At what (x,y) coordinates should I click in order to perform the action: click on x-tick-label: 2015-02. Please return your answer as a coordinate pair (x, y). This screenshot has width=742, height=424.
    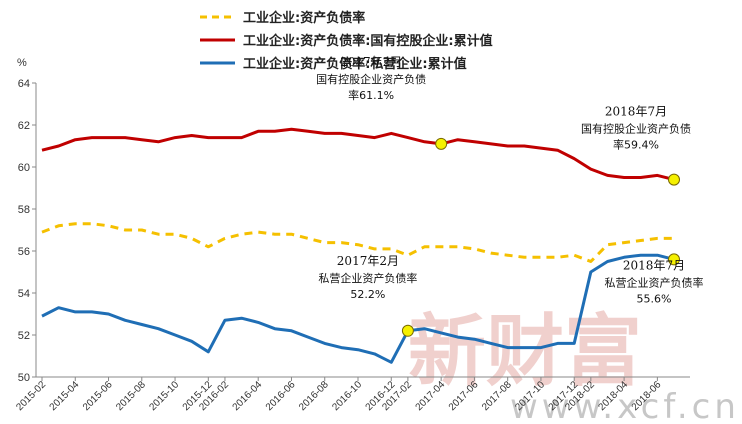
    Looking at the image, I should click on (31, 396).